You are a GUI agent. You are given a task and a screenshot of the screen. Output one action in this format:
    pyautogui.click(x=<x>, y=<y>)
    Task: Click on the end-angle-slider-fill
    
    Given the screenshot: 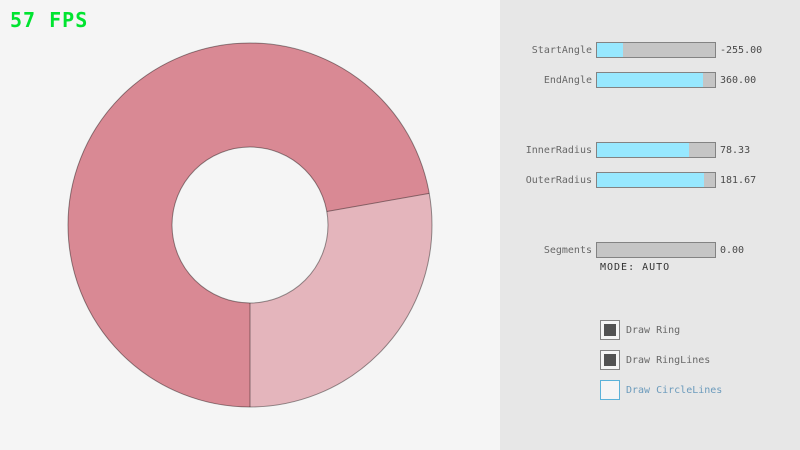 What is the action you would take?
    pyautogui.click(x=650, y=80)
    